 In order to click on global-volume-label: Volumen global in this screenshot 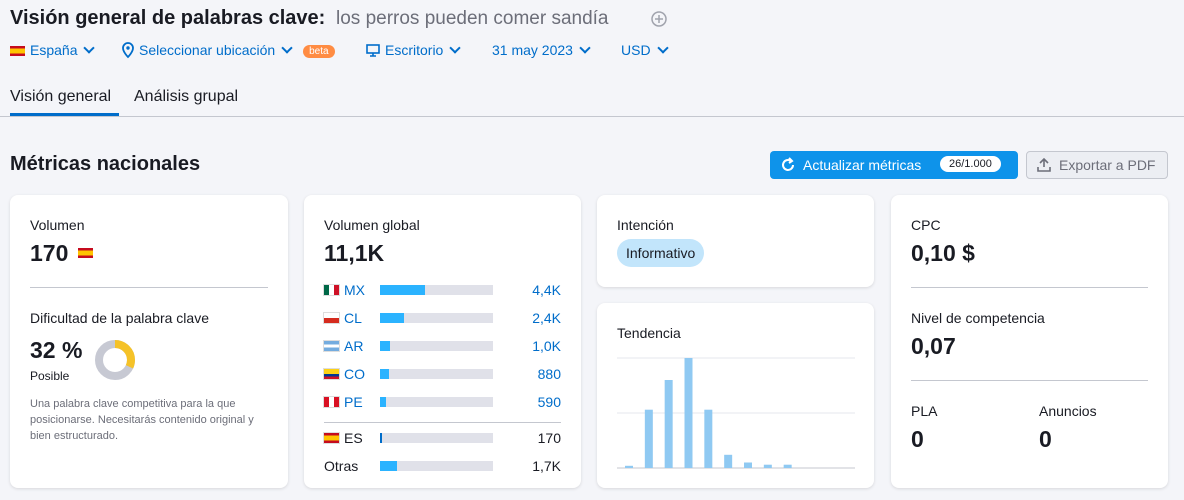, I will do `click(372, 225)`.